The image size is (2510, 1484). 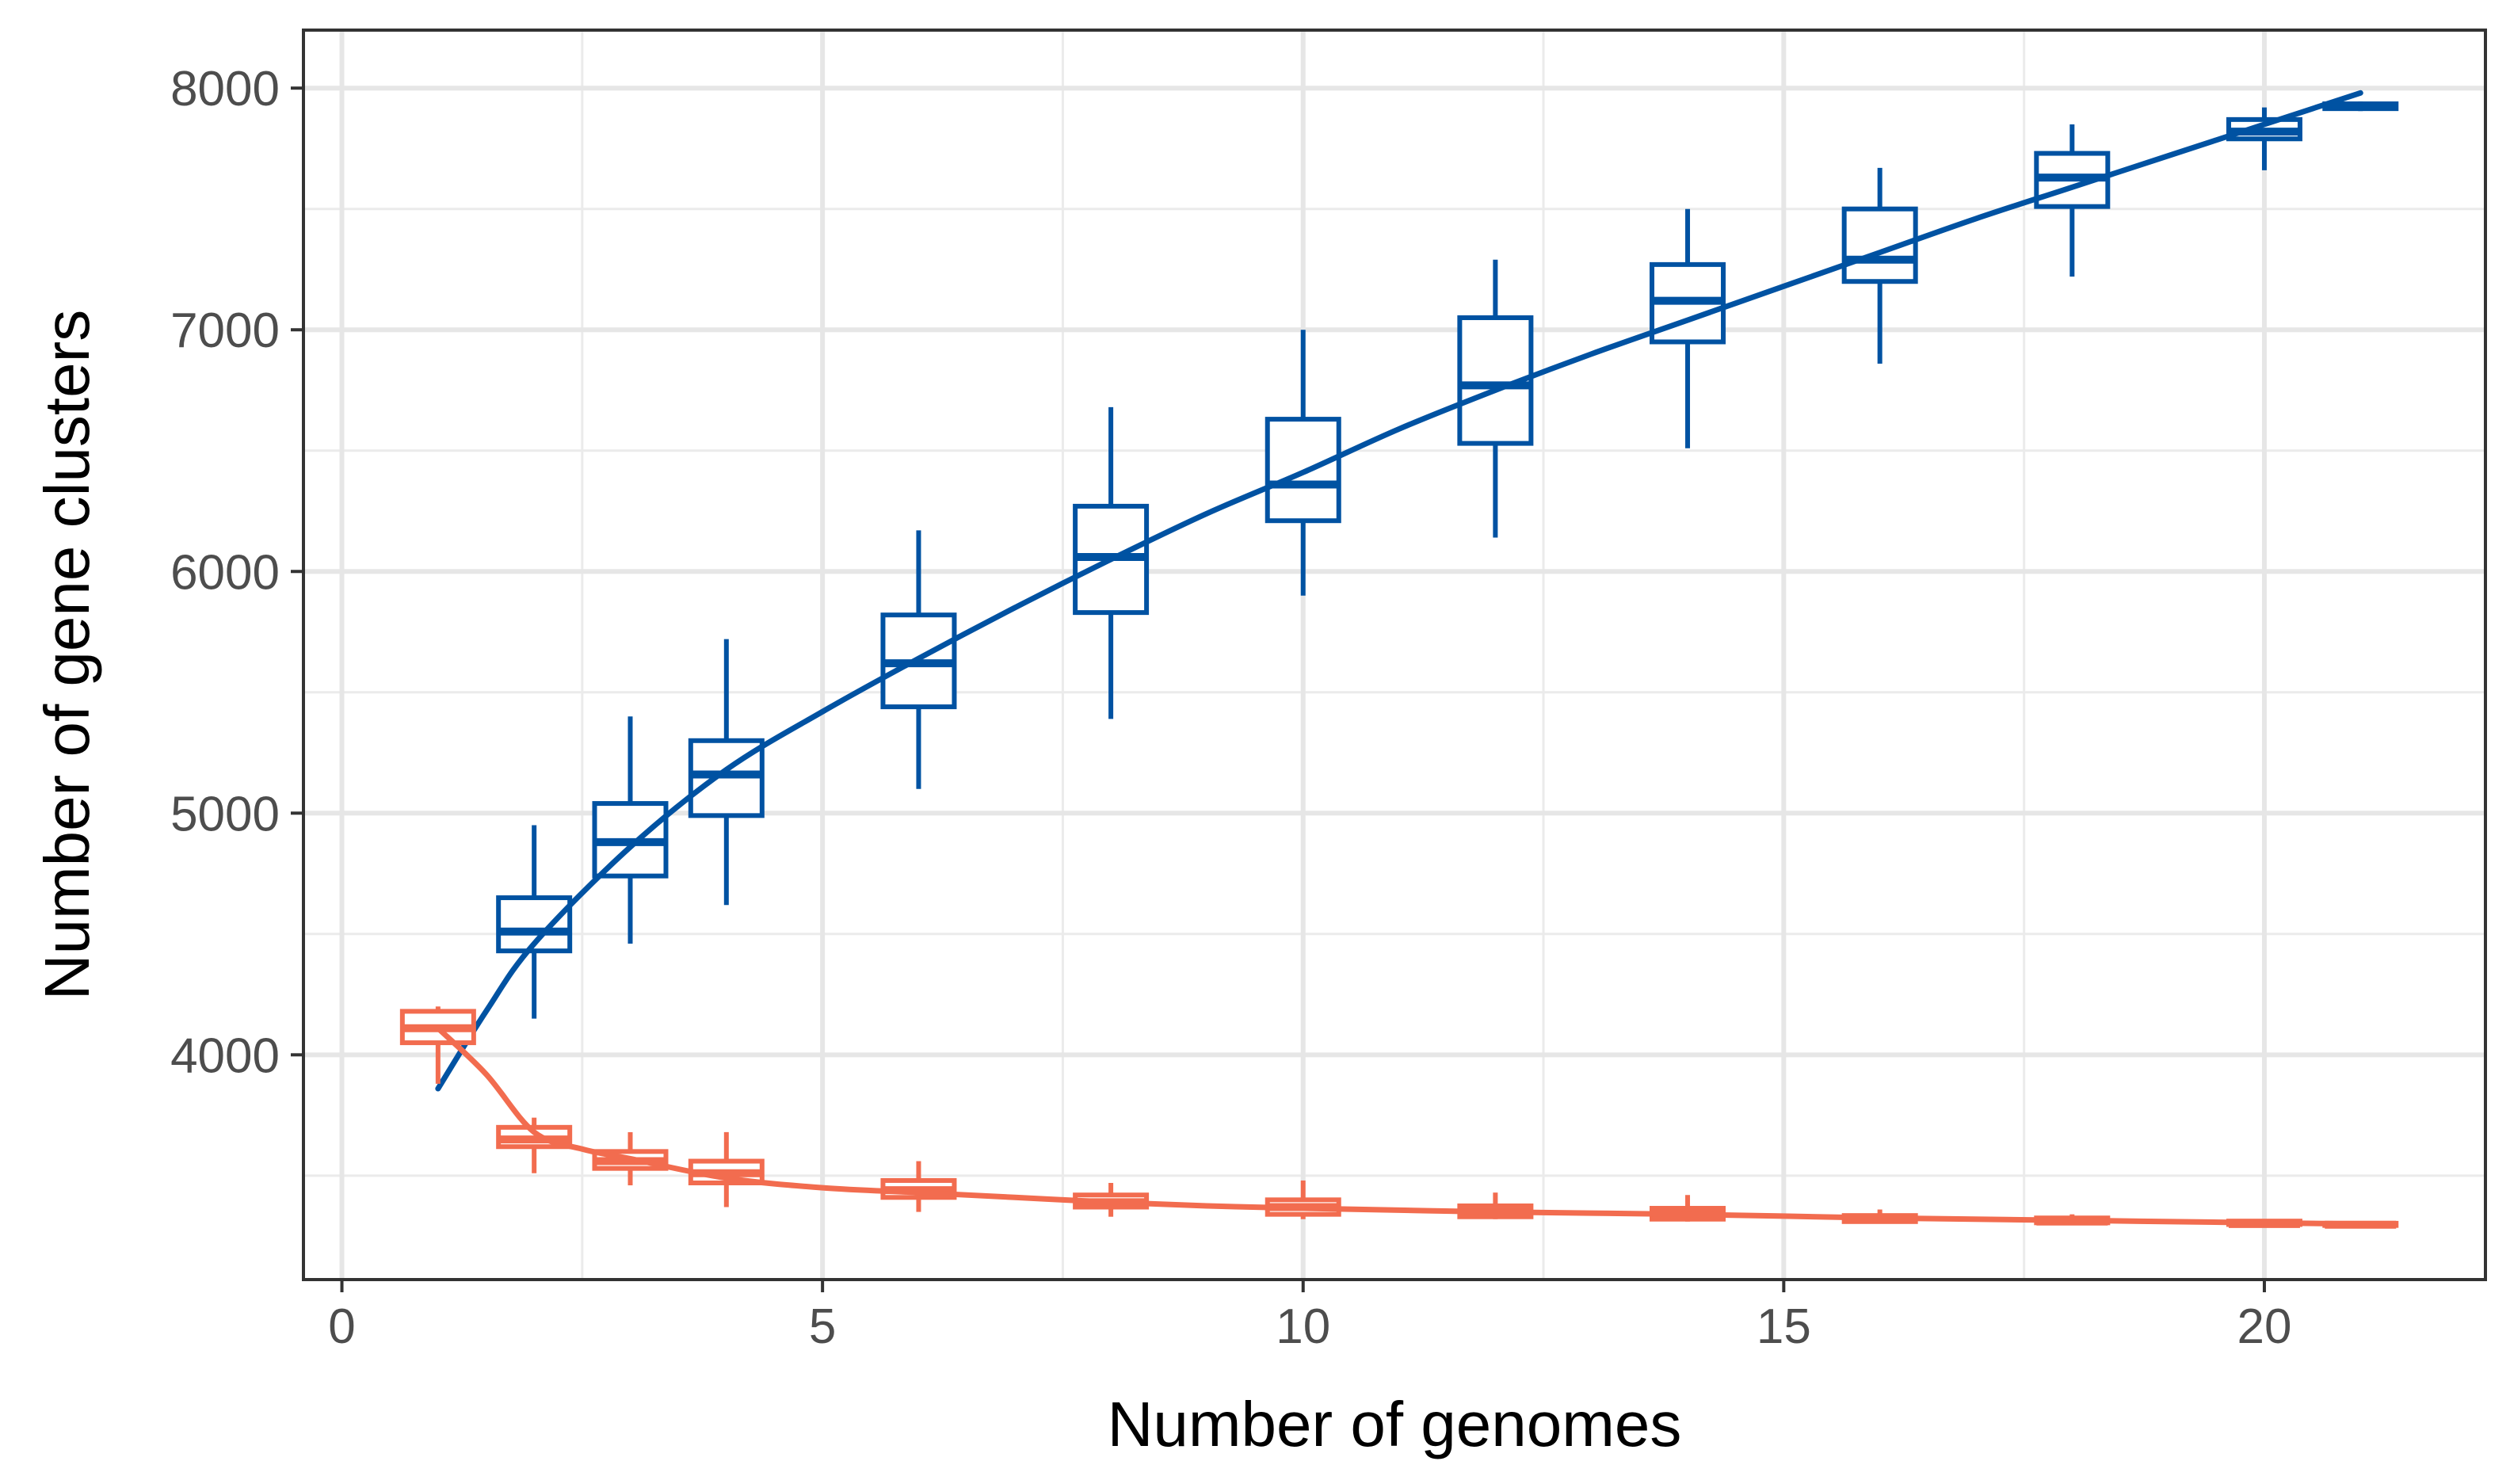 I want to click on y-tick-label: 6000, so click(x=225, y=573).